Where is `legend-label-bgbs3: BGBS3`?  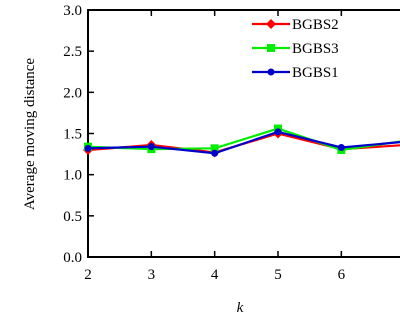
legend-label-bgbs3: BGBS3 is located at coordinates (315, 49).